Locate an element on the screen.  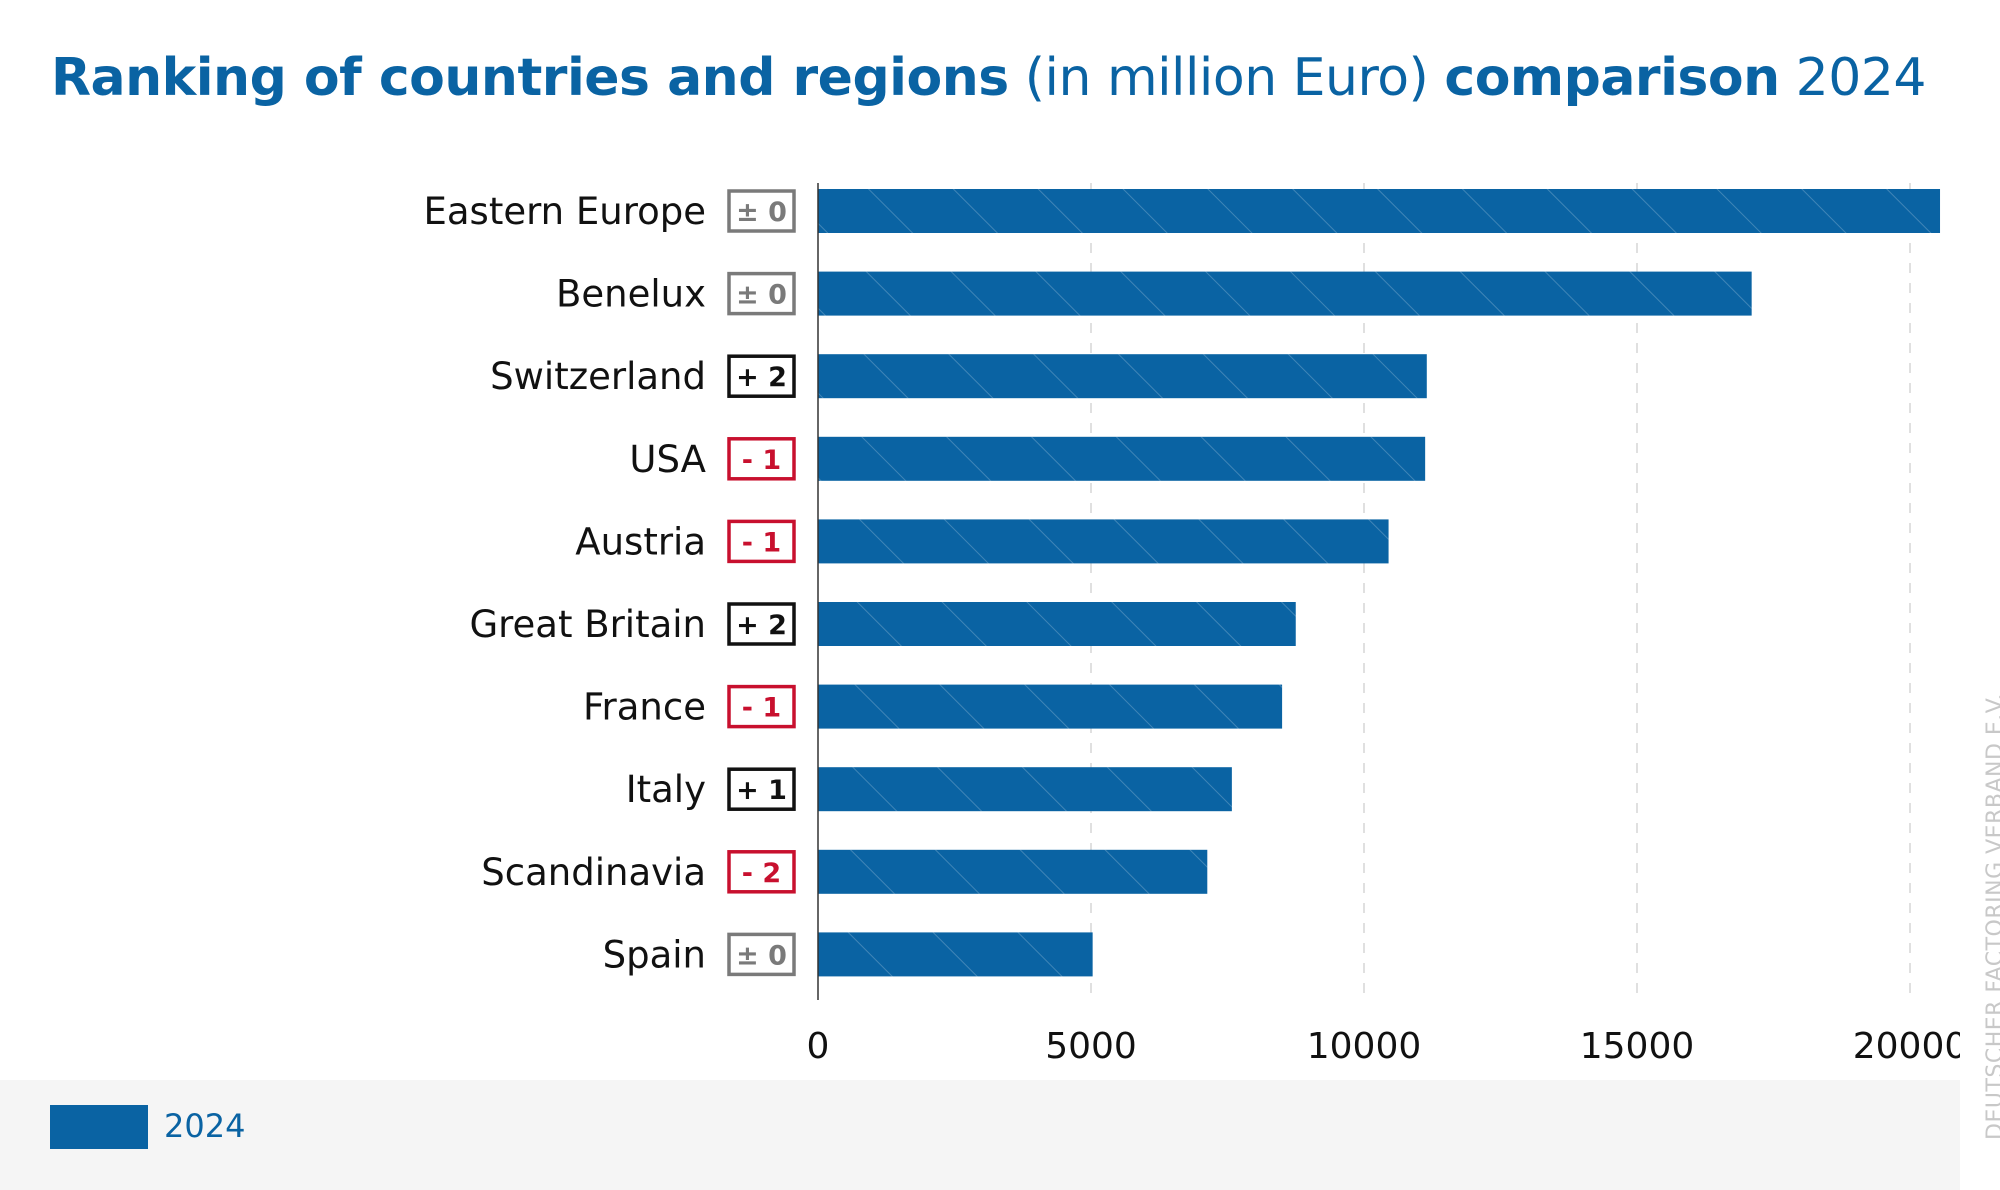
category-label: Spain is located at coordinates (654, 954).